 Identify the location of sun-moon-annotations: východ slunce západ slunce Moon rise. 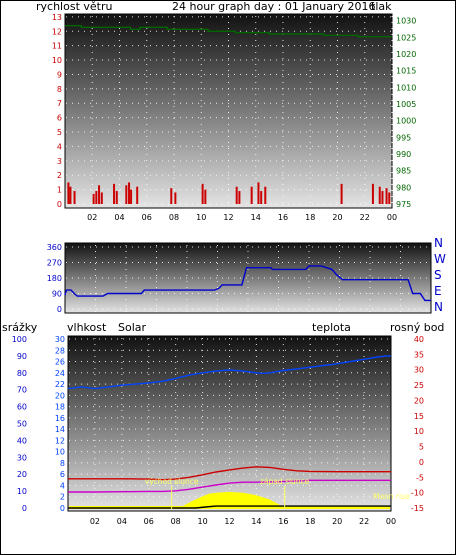
(277, 493).